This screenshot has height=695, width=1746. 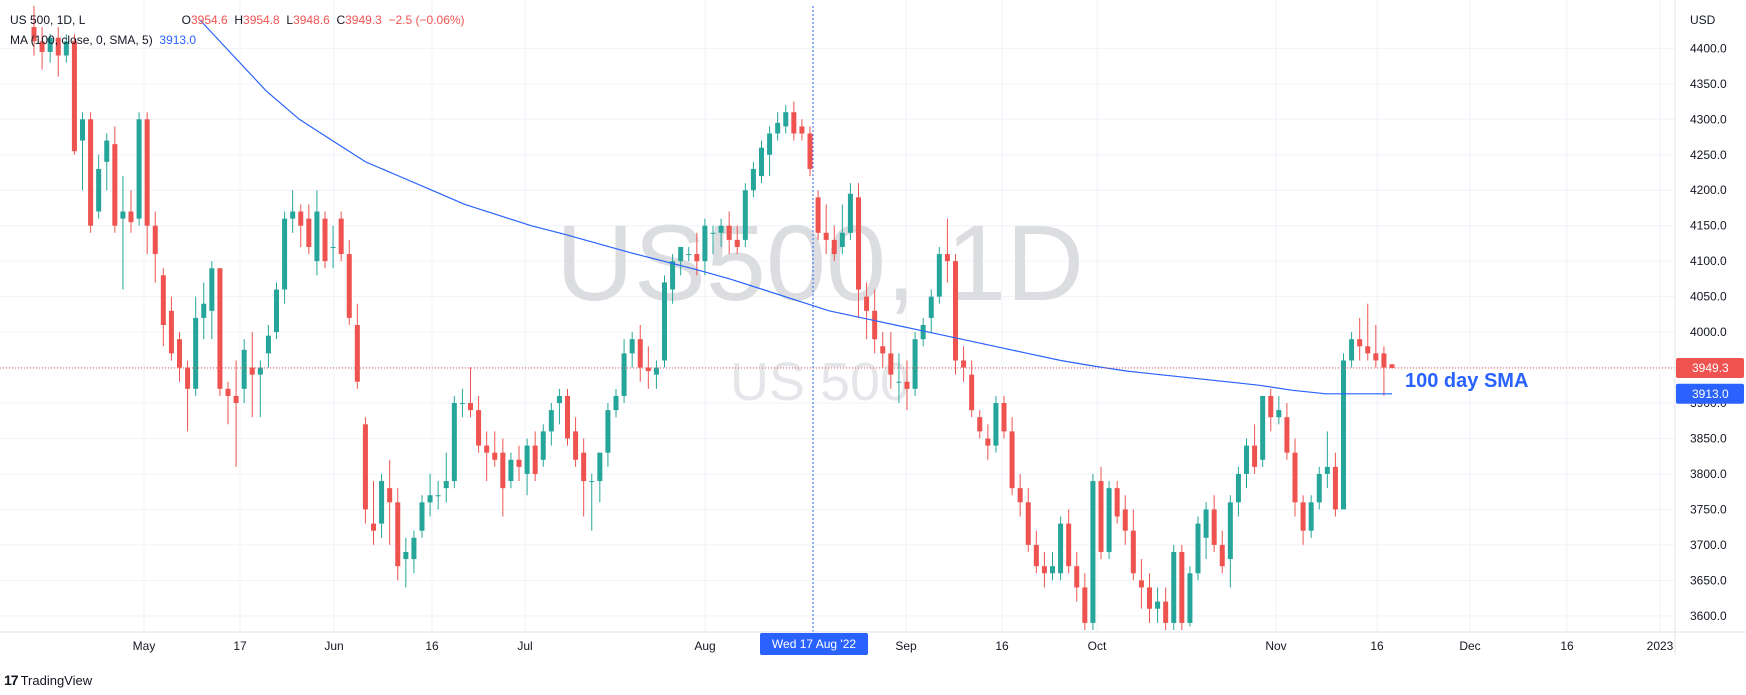 What do you see at coordinates (820, 307) in the screenshot?
I see `watermark: US500, 1D US 500` at bounding box center [820, 307].